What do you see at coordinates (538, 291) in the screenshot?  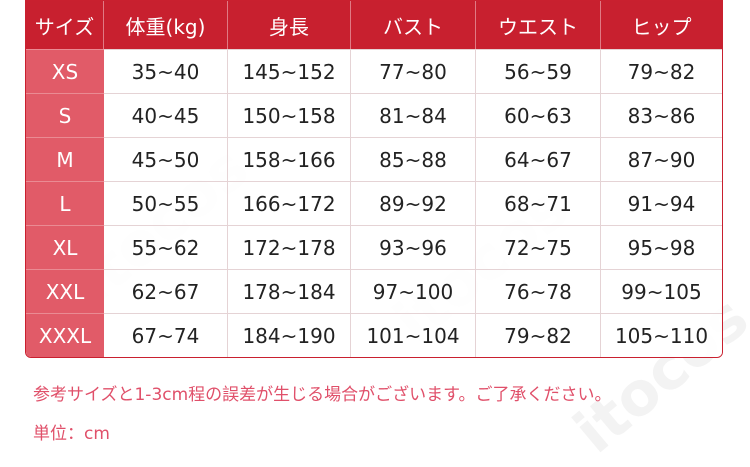 I see `measurement-cell: 76~78` at bounding box center [538, 291].